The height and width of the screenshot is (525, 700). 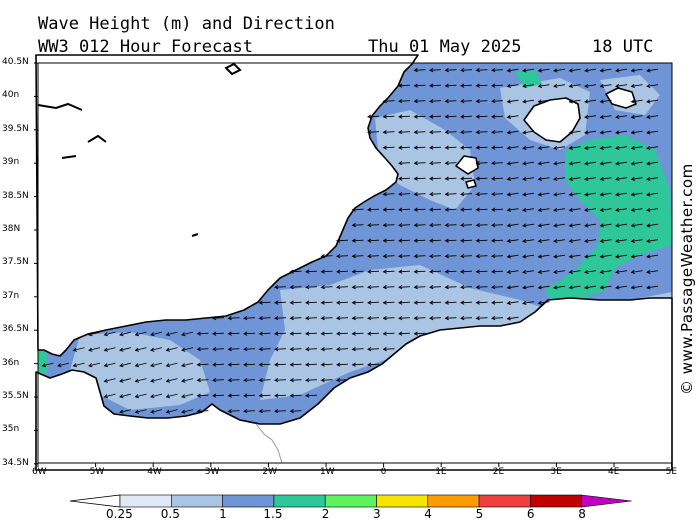 What do you see at coordinates (95, 501) in the screenshot?
I see `legend-low-end` at bounding box center [95, 501].